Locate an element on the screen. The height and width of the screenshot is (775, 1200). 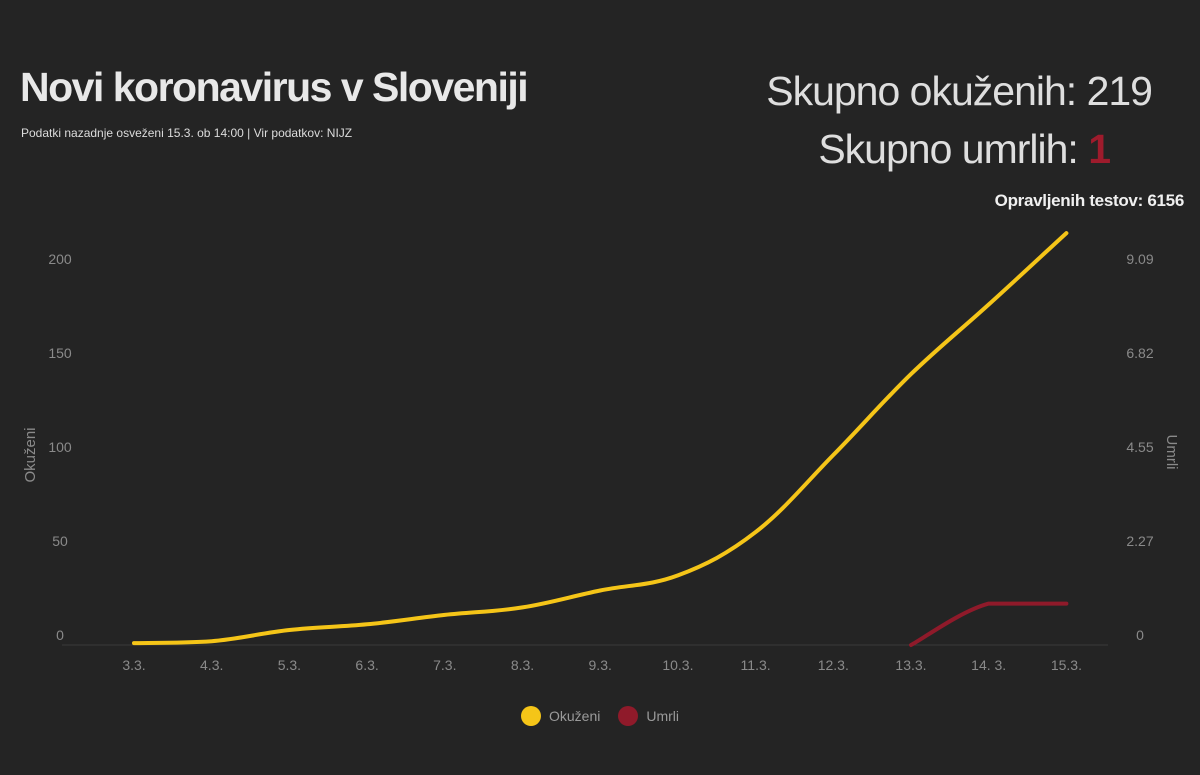
x-tick-label: 7.3. is located at coordinates (444, 665).